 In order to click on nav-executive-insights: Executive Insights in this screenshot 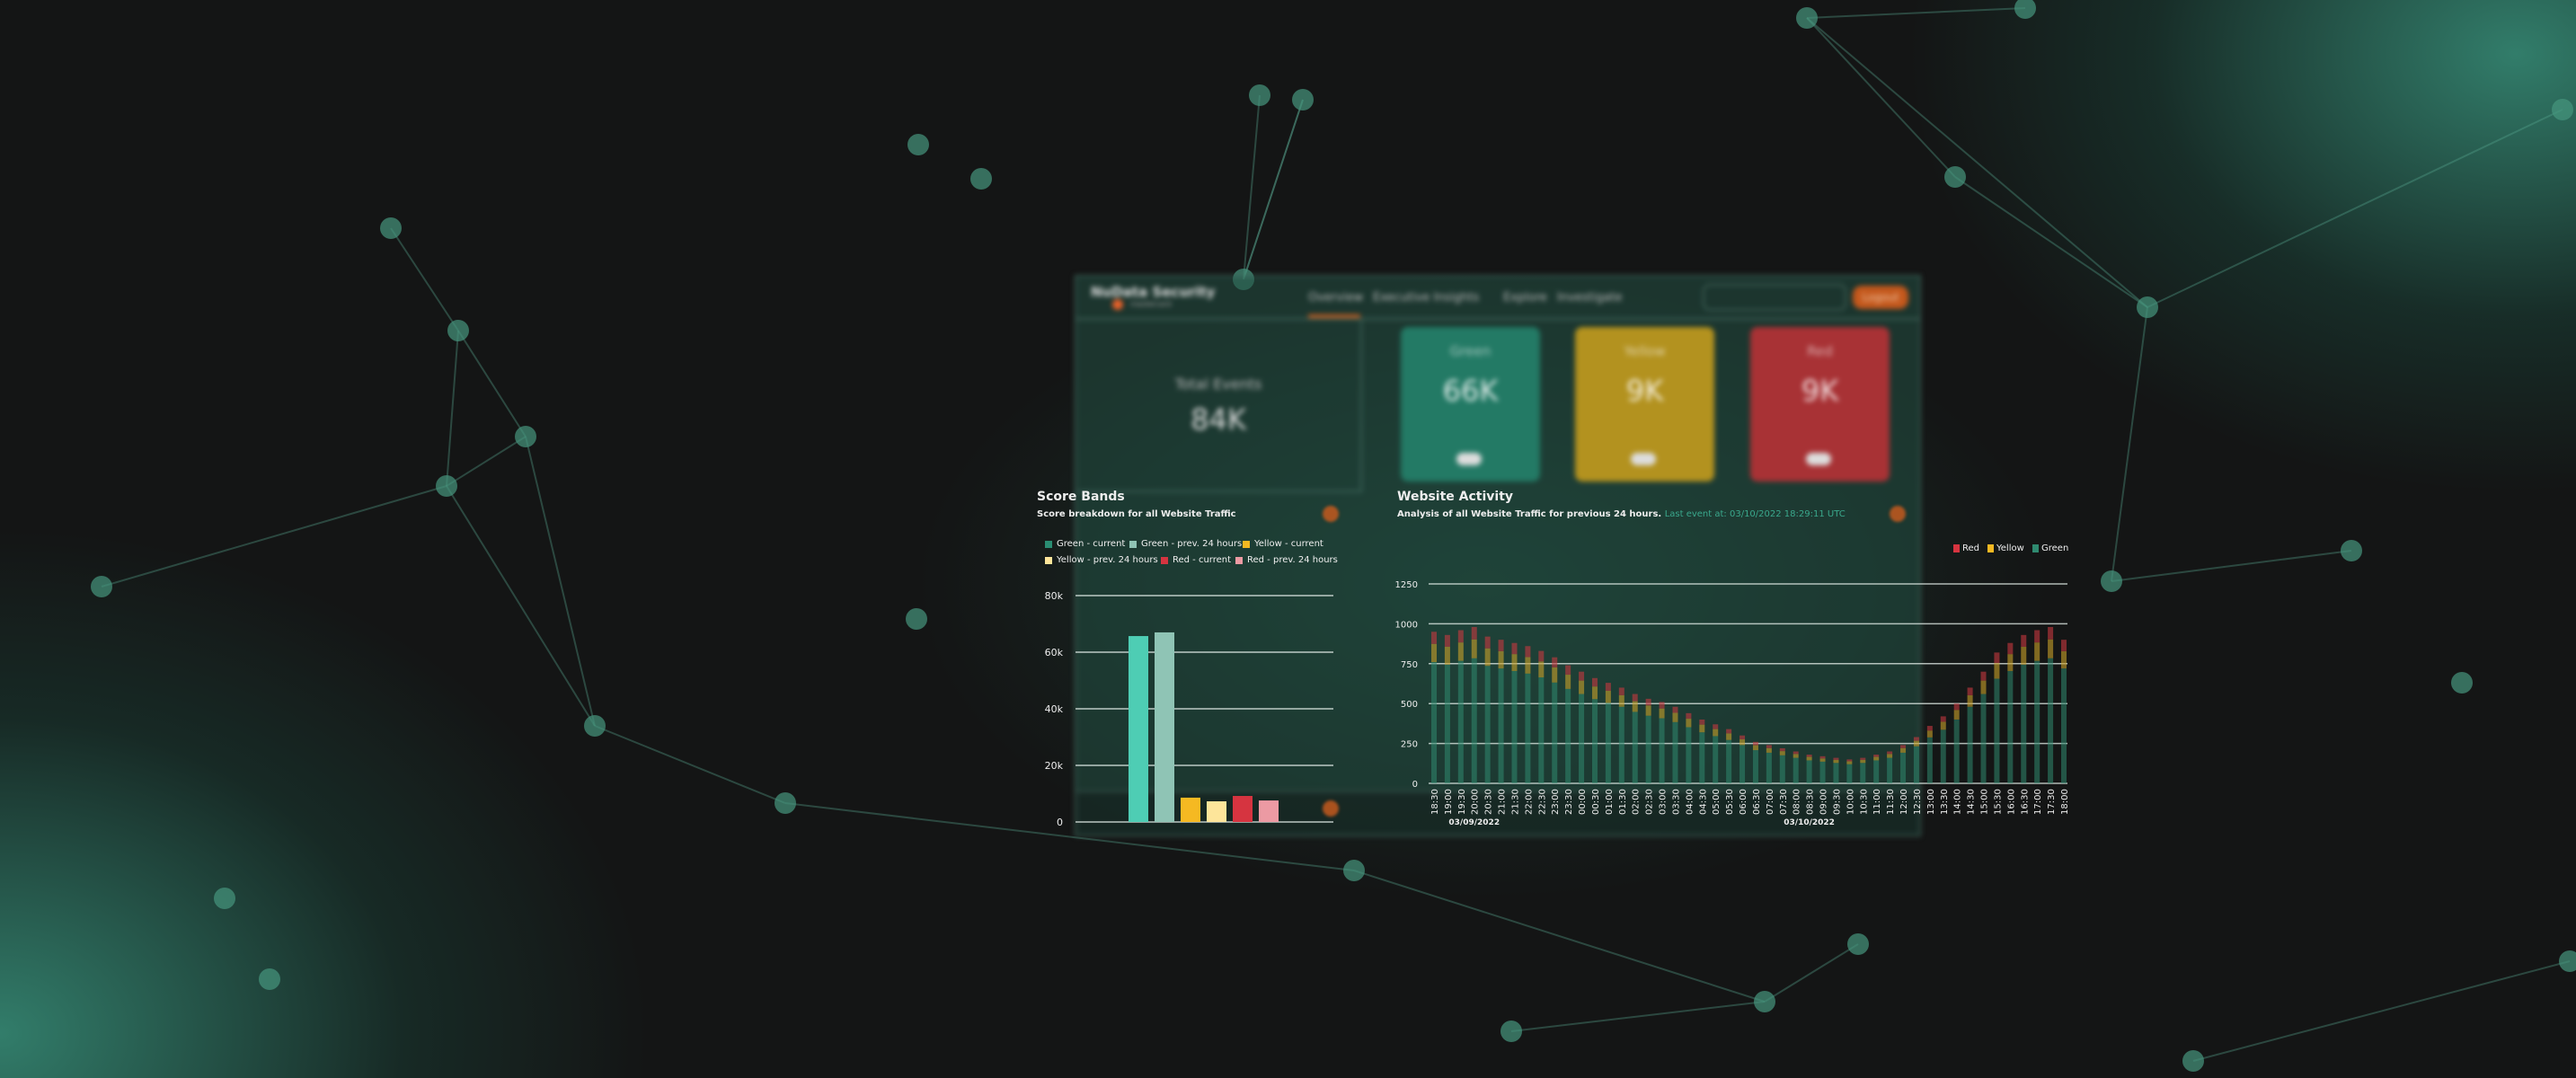, I will do `click(1426, 298)`.